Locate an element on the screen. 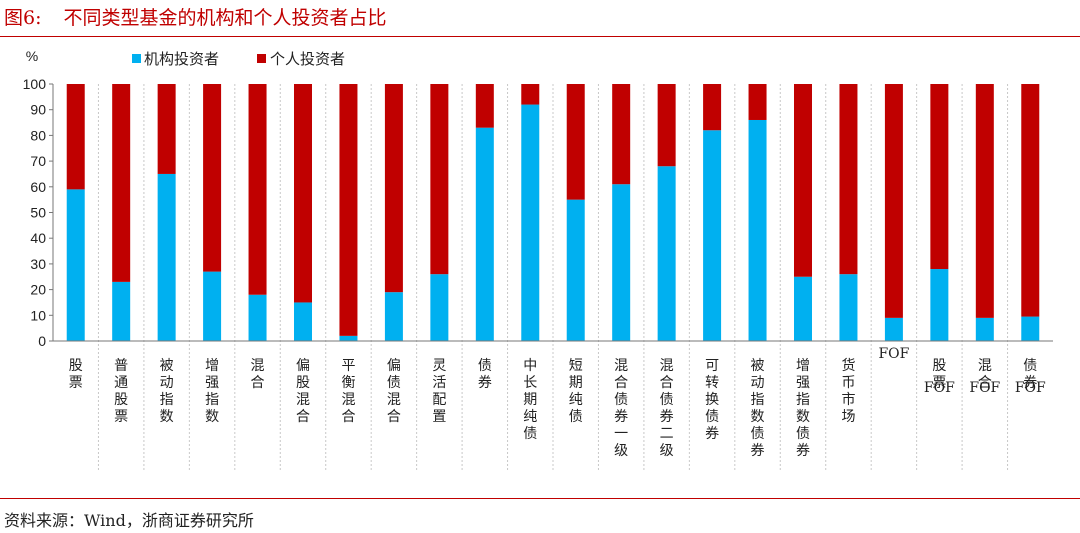  y-tick-label: 100 is located at coordinates (35, 84).